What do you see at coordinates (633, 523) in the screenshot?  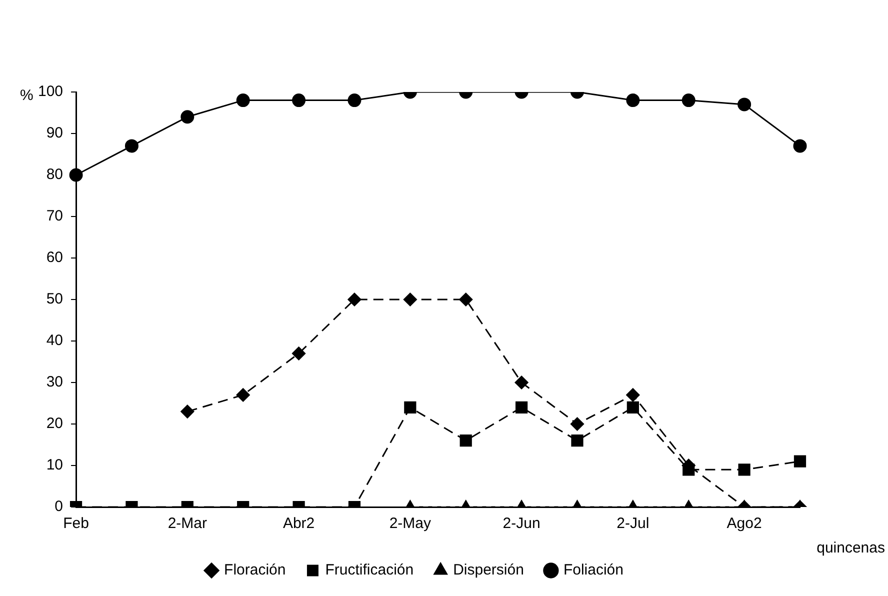 I see `x-tick-label: 2-Jul` at bounding box center [633, 523].